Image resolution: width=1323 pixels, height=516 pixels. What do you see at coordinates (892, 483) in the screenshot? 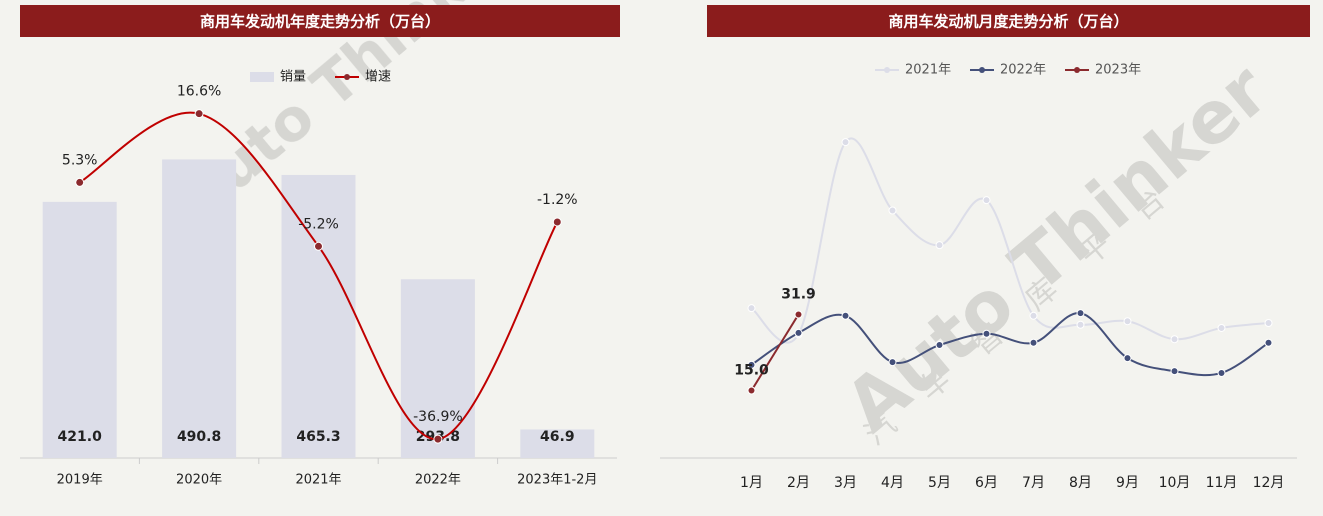
I see `x-tick-label: 4月` at bounding box center [892, 483].